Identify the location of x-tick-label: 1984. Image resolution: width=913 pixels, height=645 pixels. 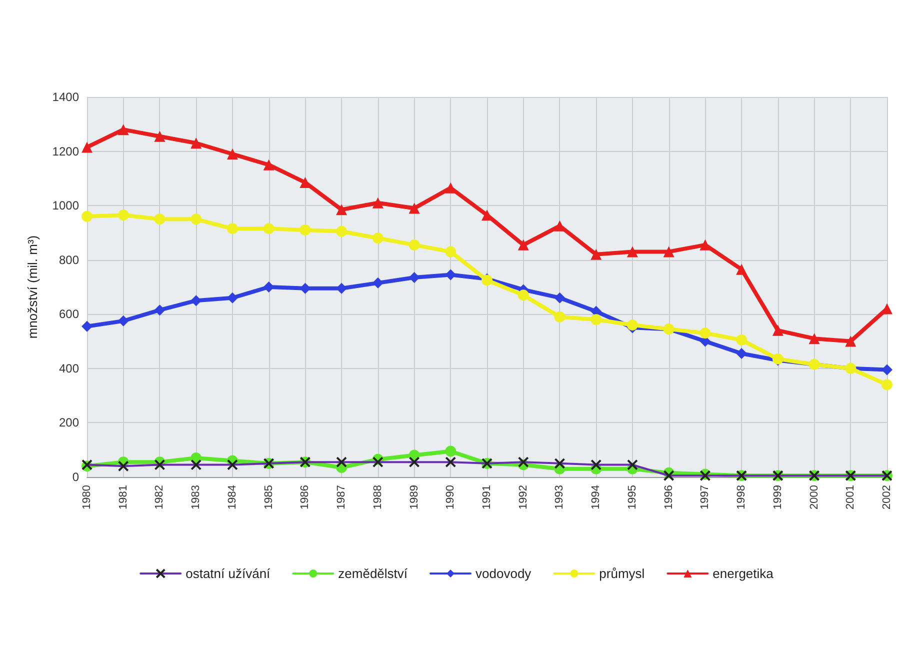
(232, 497).